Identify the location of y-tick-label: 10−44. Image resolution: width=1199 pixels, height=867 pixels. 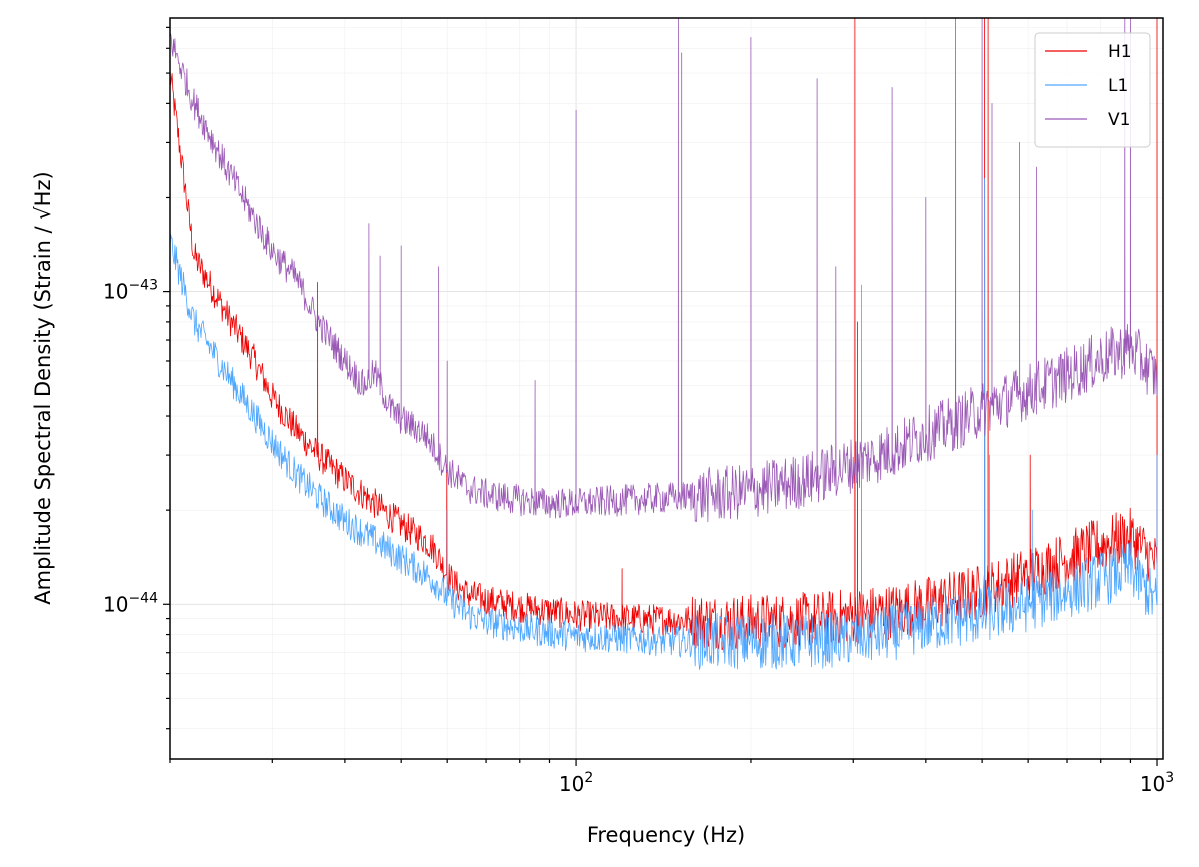
(130, 603).